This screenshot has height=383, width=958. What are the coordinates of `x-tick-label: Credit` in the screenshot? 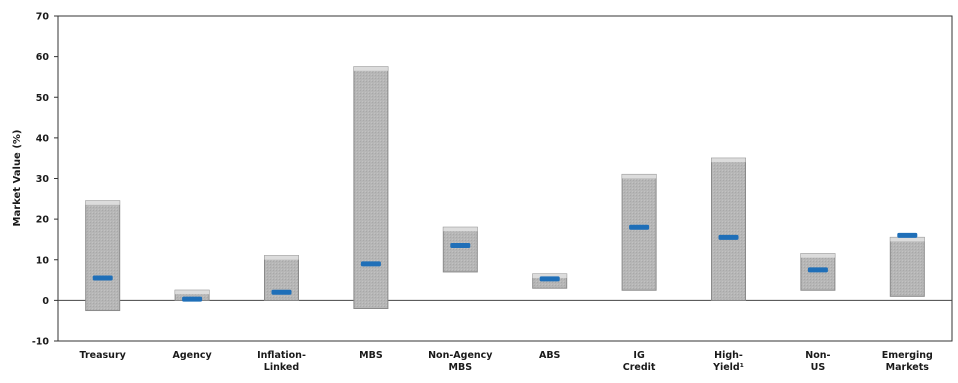 It's located at (639, 367).